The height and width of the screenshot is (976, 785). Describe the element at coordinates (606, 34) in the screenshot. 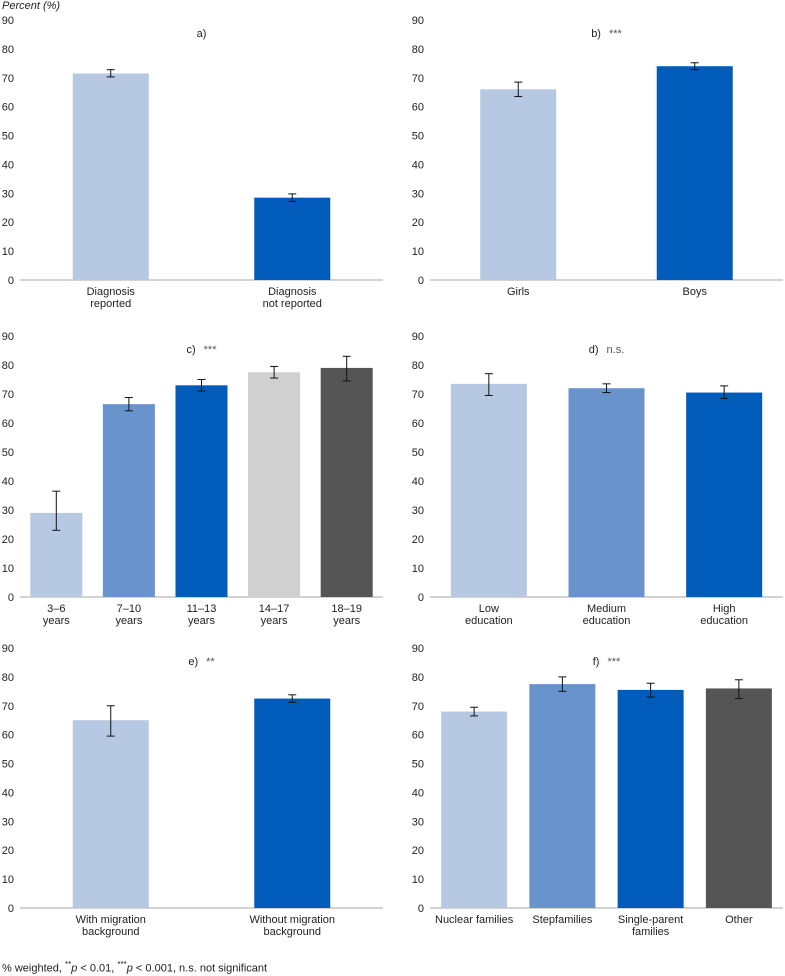

I see `panel-label: b) ***` at that location.